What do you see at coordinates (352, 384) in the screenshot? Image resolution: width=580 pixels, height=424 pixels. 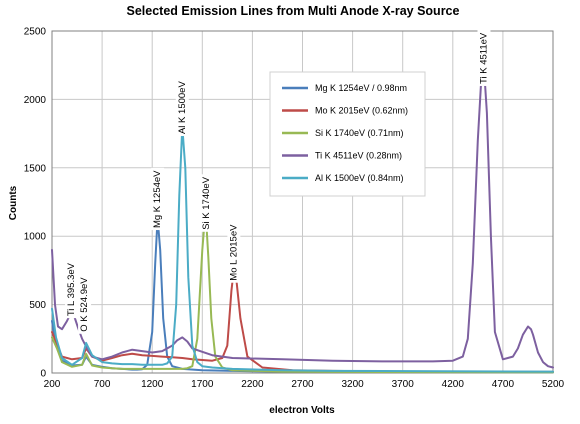 I see `x-tick-label: 3200` at bounding box center [352, 384].